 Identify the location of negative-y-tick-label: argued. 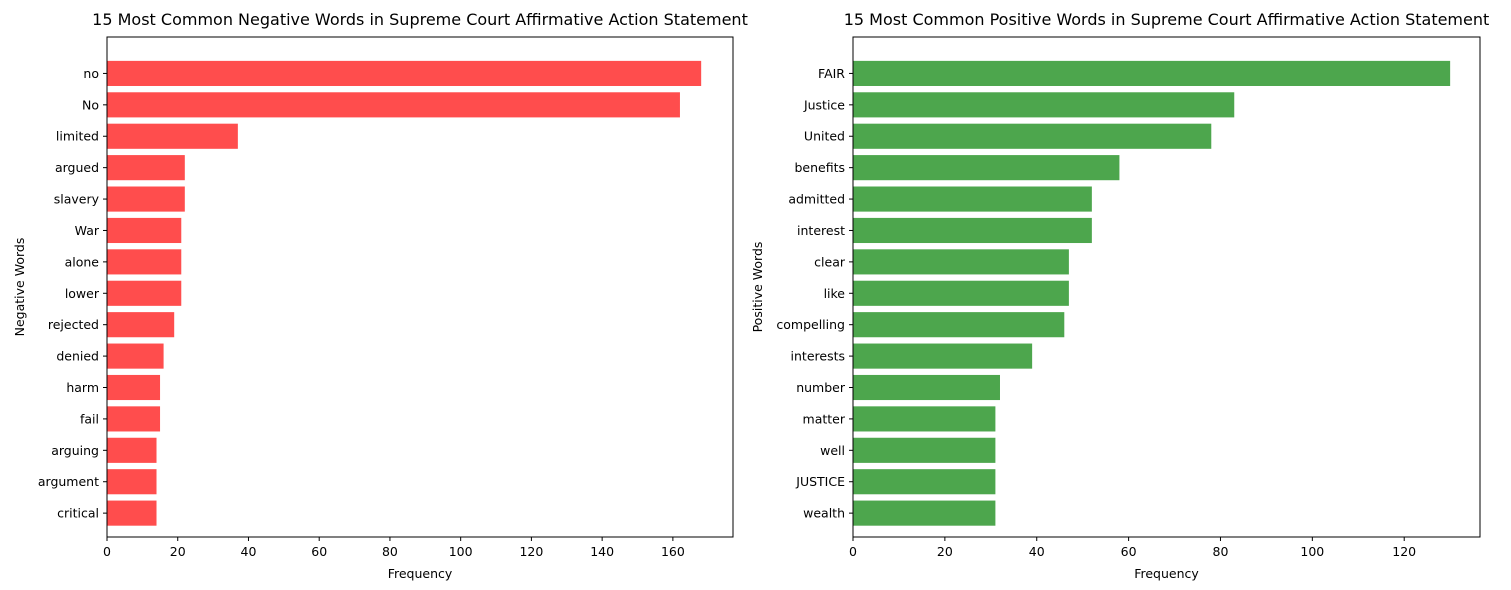
(77, 167).